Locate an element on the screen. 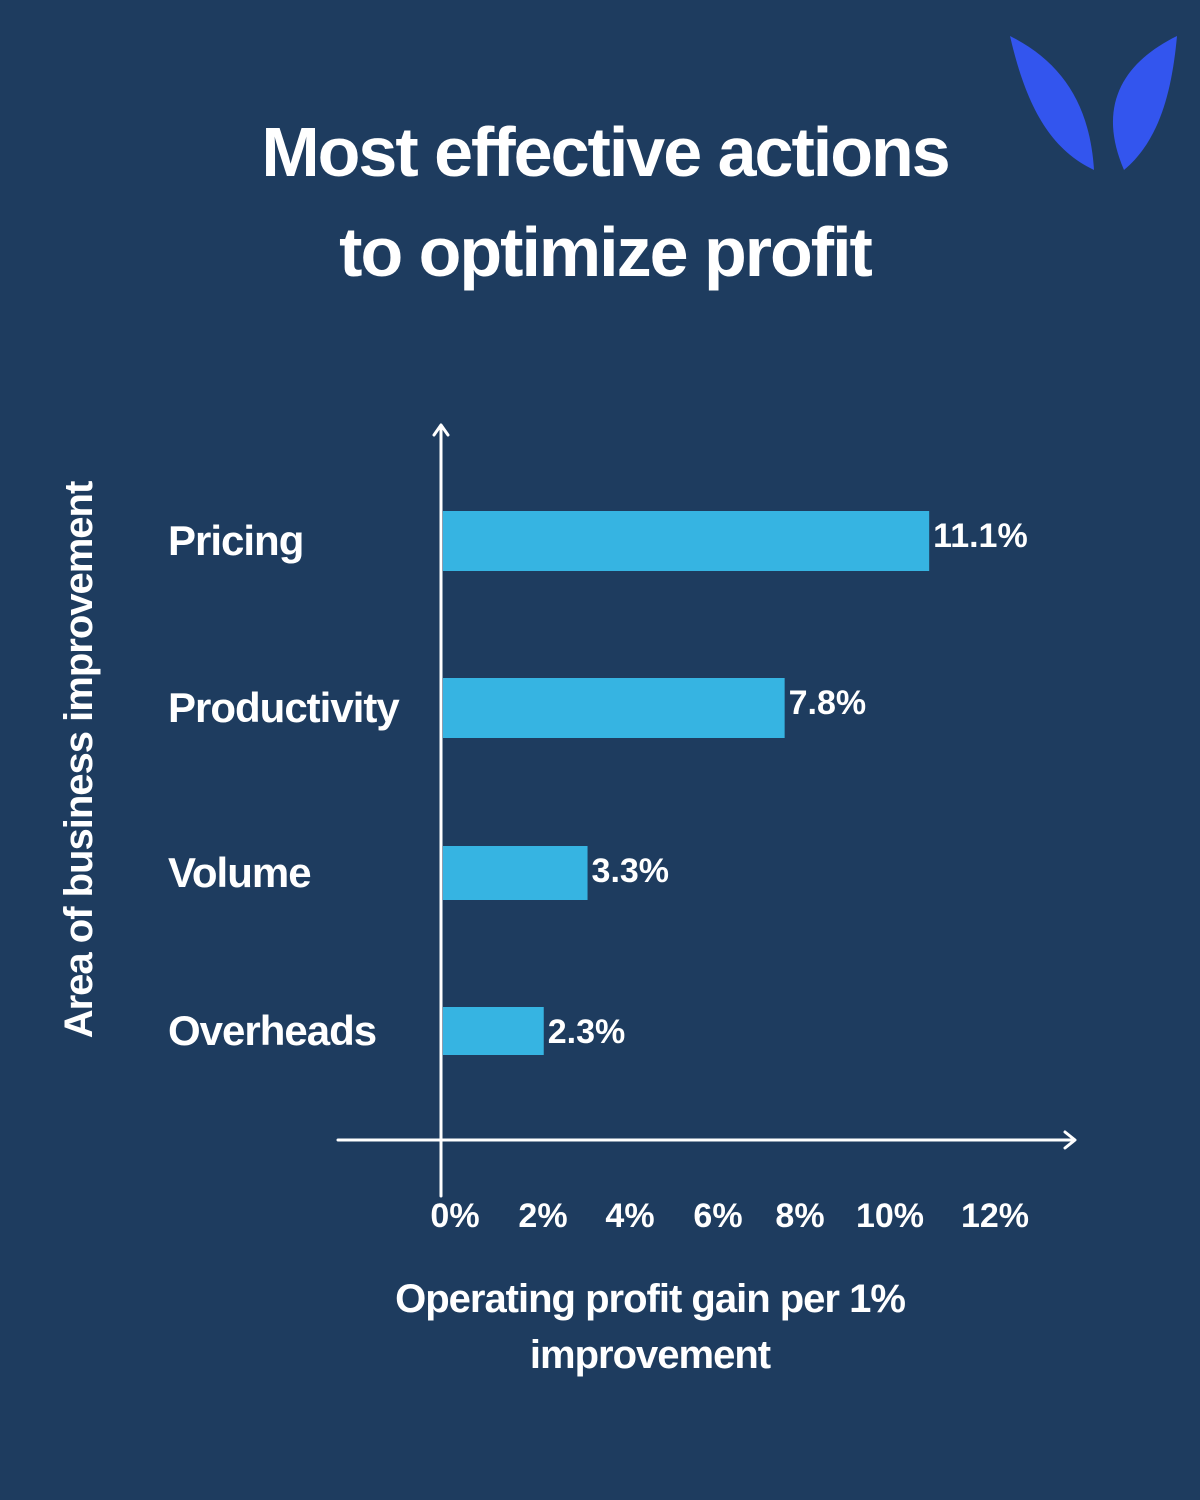 This screenshot has width=1200, height=1500. x-tick-labels: 0% 2% 4% 6% 8% 10% 12% is located at coordinates (729, 1216).